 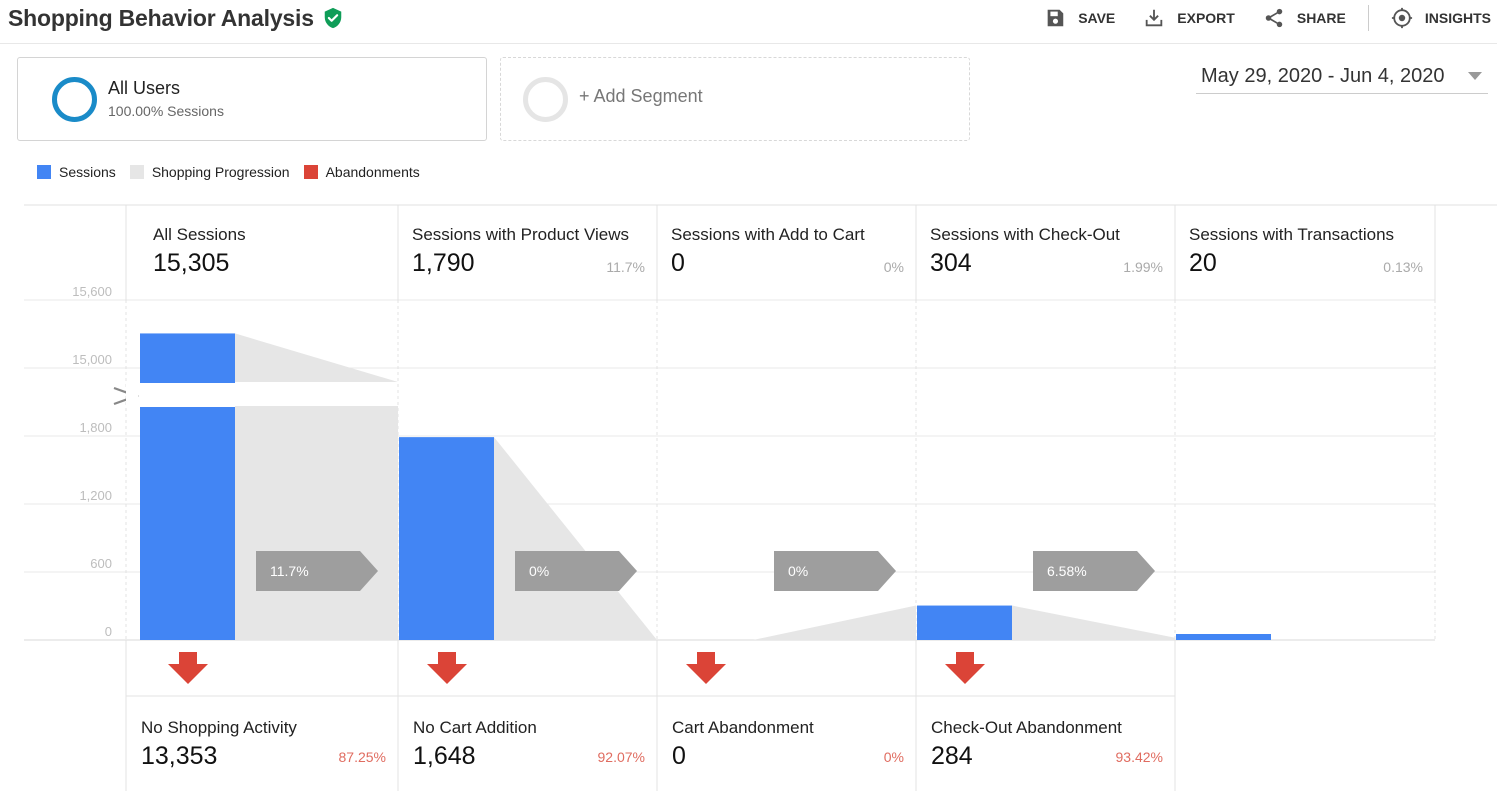 What do you see at coordinates (289, 571) in the screenshot?
I see `progression-rate-label: 11.7%` at bounding box center [289, 571].